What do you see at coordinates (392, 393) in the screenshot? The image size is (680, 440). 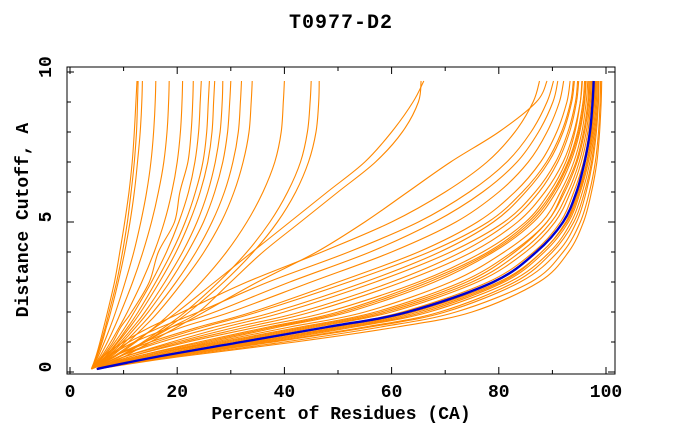 I see `x-tick-label: 60` at bounding box center [392, 393].